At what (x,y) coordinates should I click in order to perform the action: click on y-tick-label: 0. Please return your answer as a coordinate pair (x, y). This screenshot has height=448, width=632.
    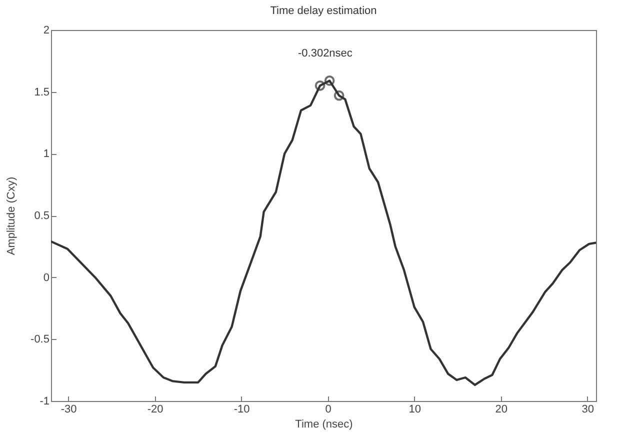
    Looking at the image, I should click on (46, 278).